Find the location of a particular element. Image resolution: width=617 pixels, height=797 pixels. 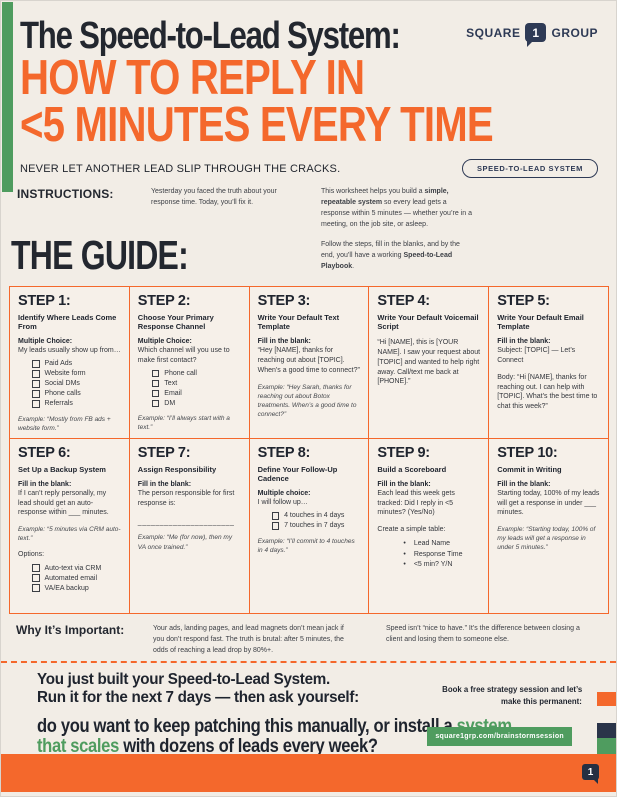

checkbox-option: 7 touches in 7 days is located at coordinates (316, 526).